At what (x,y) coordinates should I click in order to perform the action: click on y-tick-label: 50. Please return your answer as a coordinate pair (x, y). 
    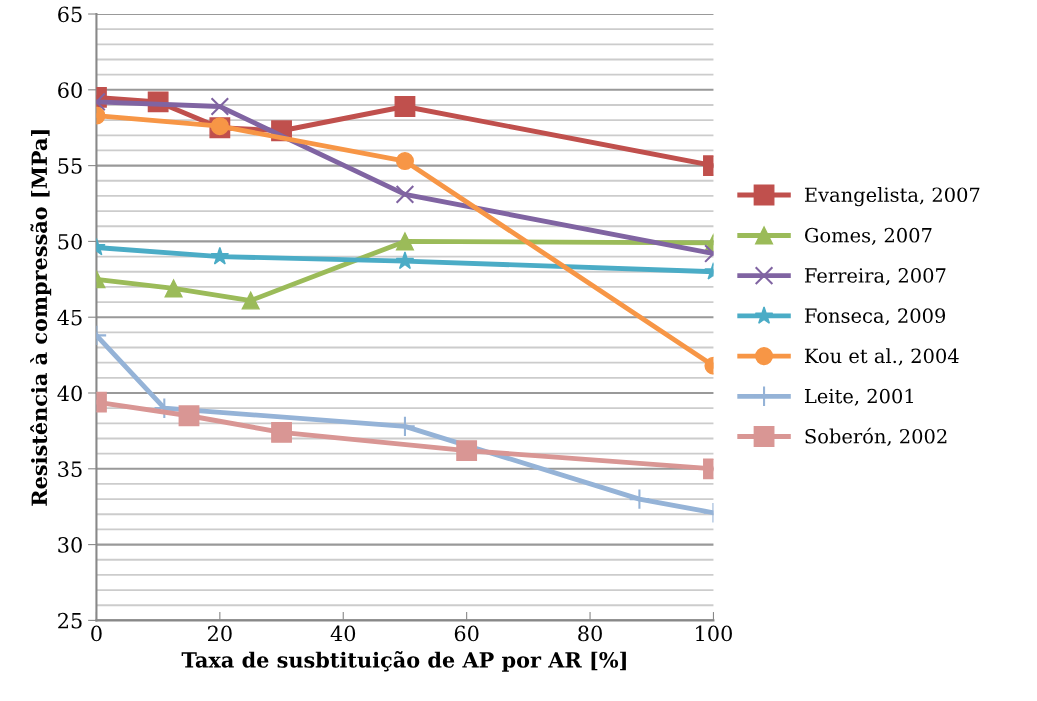
    Looking at the image, I should click on (70, 241).